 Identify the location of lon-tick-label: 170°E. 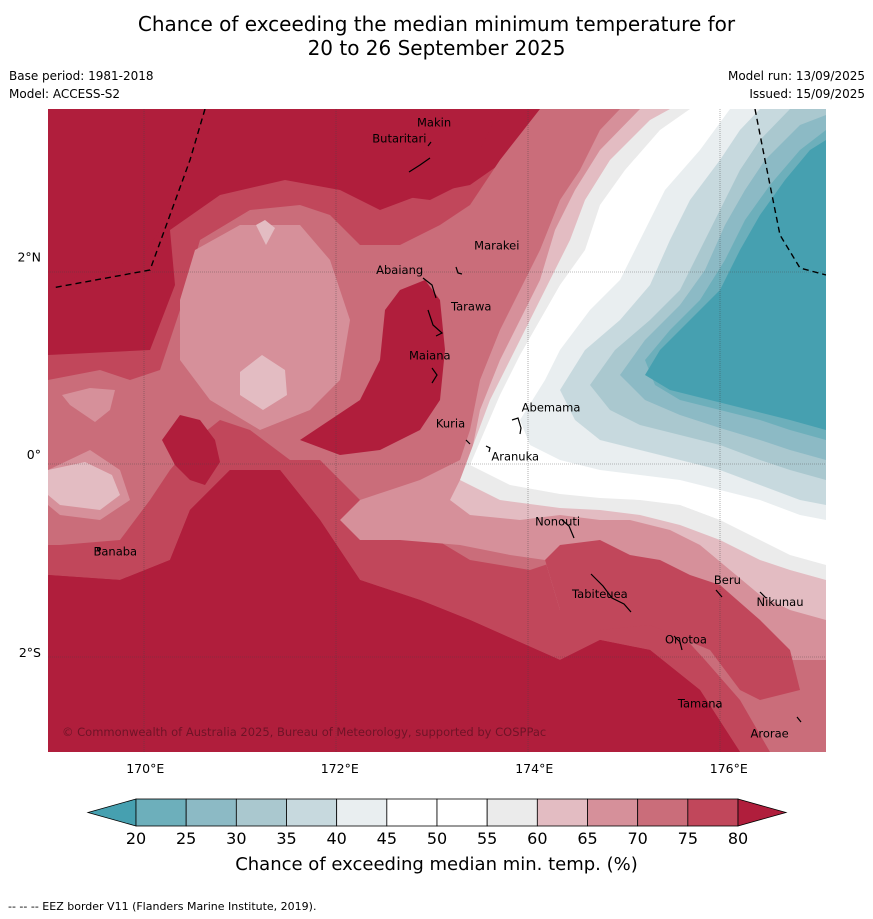
(145, 768).